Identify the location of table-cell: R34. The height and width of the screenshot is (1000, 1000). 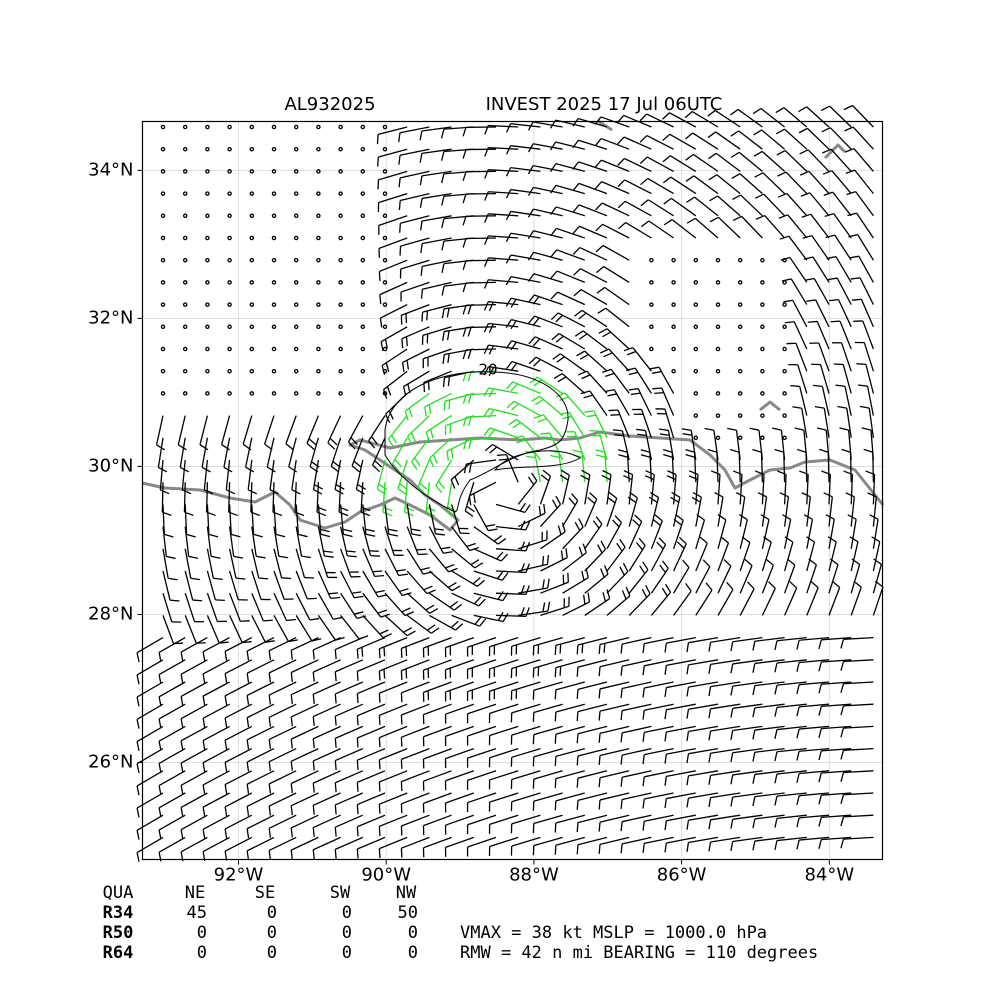
(118, 913).